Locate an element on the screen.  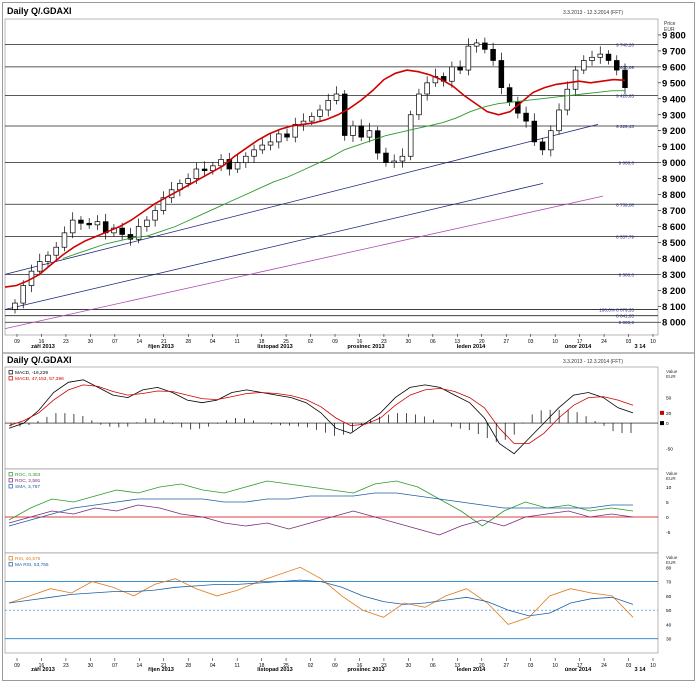
level-line-label: 9 740,26 is located at coordinates (625, 44).